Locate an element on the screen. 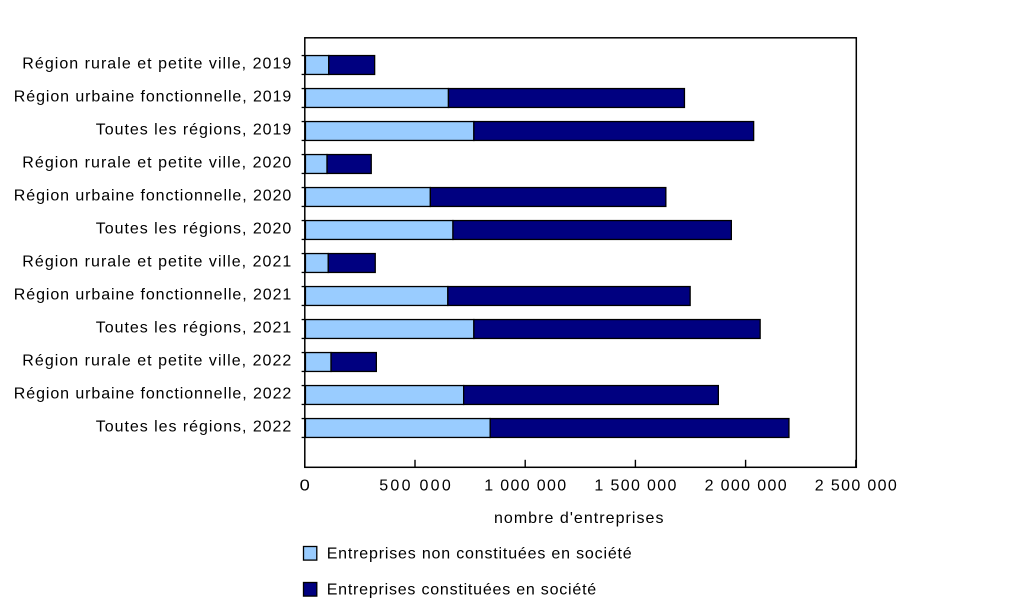  svg-text:Région urbaine fonctionnelle,: Région urbaine fonctionnelle, 2019 is located at coordinates (153, 97).